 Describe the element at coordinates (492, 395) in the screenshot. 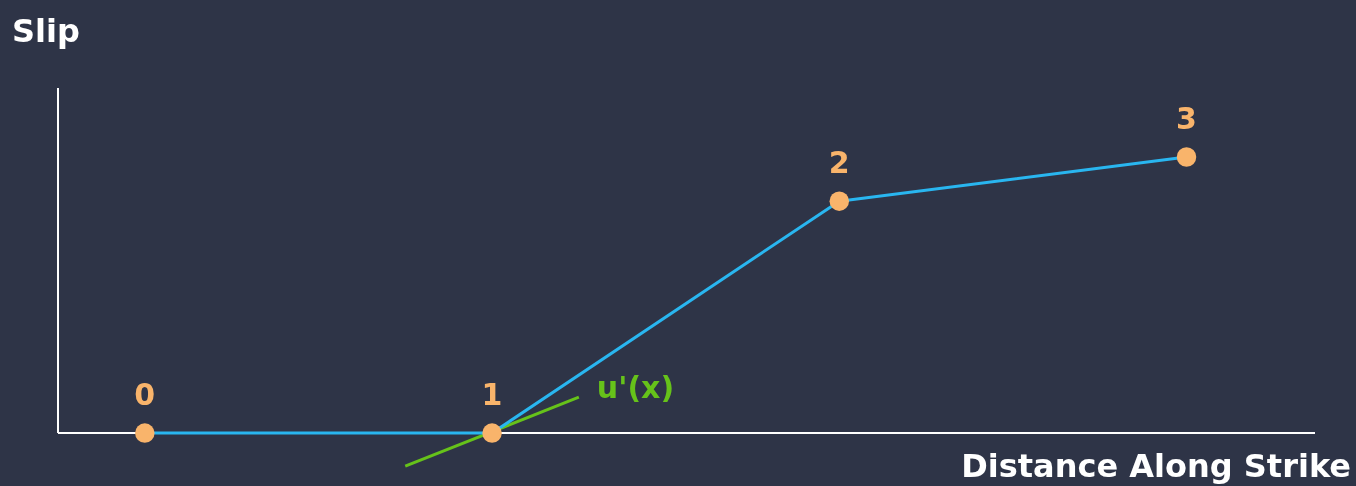

I see `annotation: 1` at that location.